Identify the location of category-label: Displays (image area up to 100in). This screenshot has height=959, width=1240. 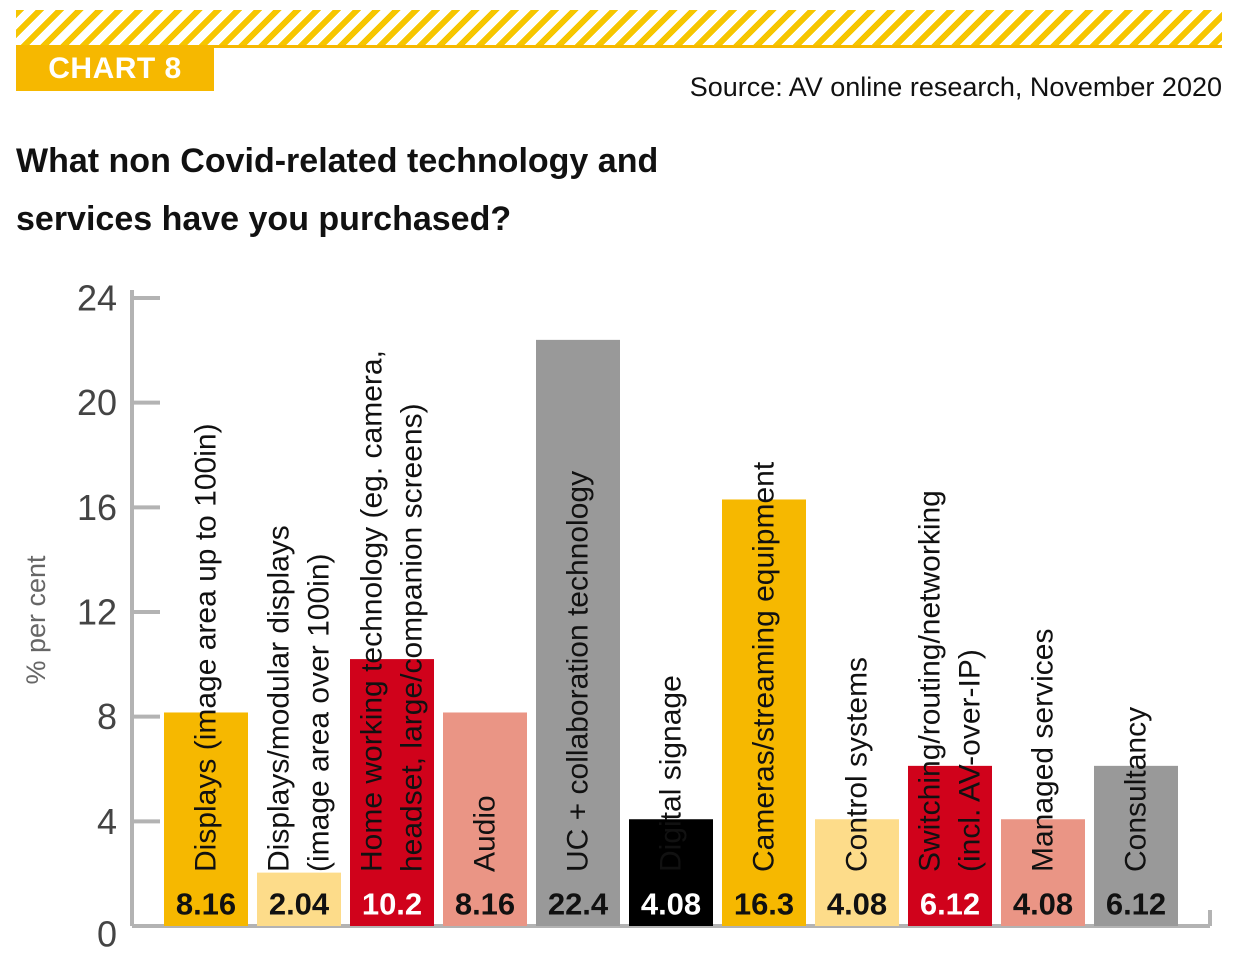
(206, 647).